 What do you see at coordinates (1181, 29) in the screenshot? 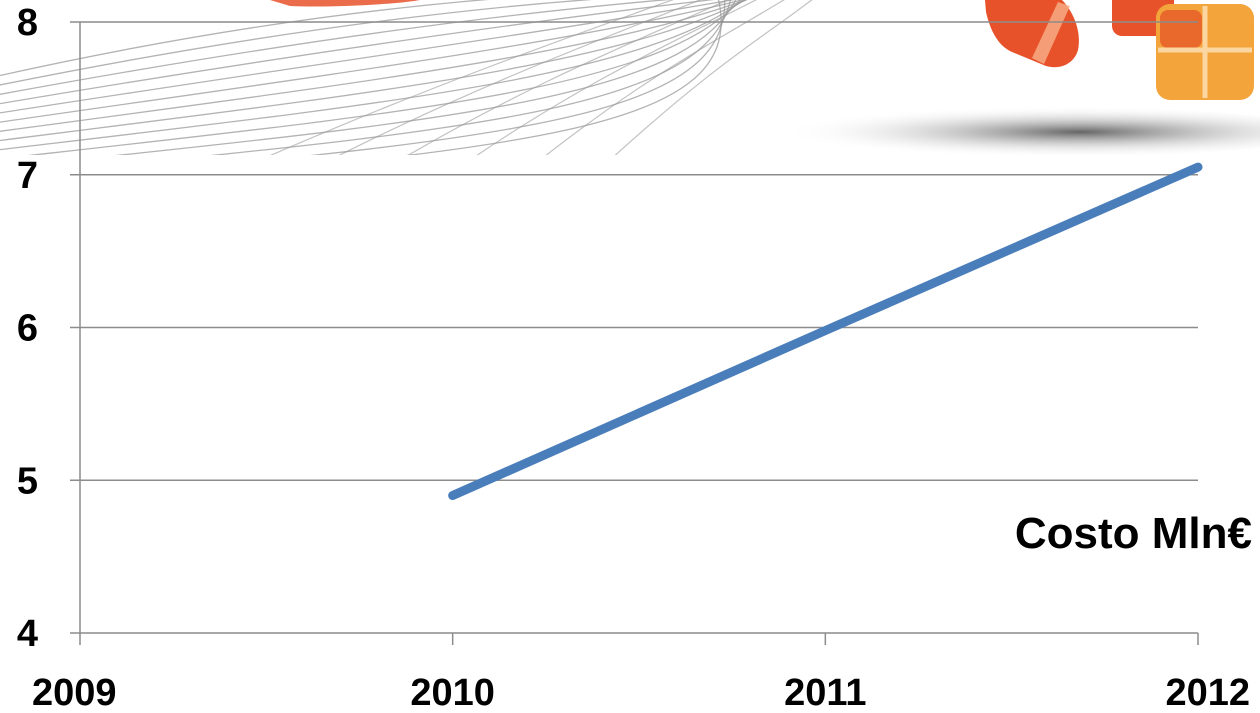
I see `amber-tile-inner` at bounding box center [1181, 29].